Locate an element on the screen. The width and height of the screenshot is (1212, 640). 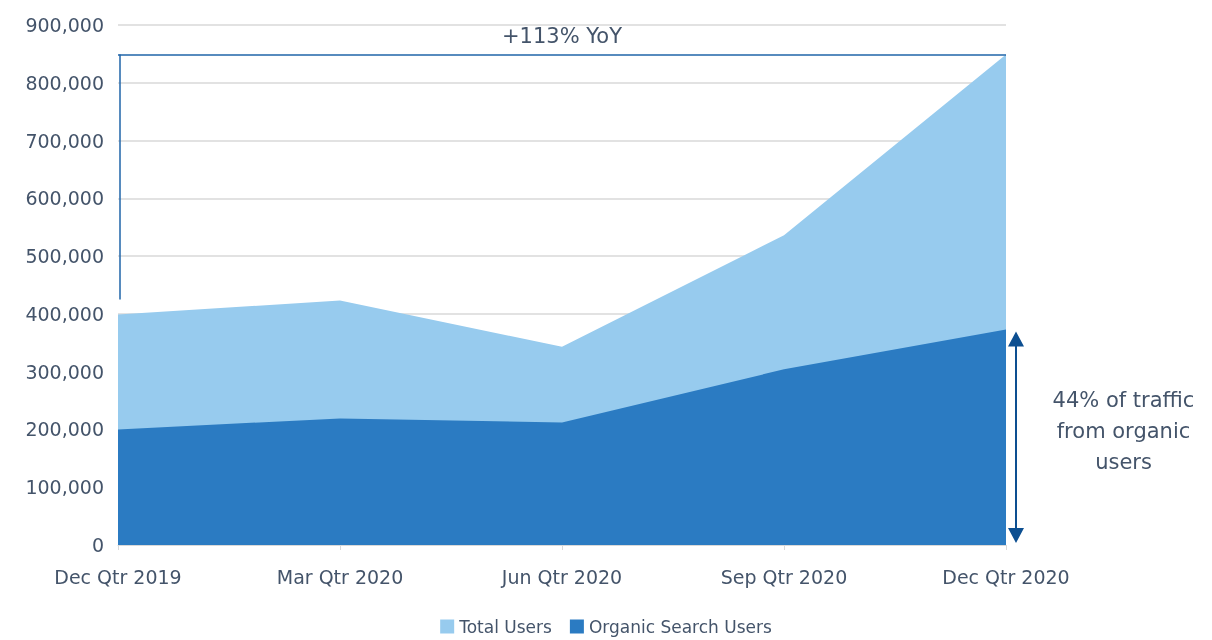
x-tick-label: Jun Qtr 2020 is located at coordinates (561, 576).